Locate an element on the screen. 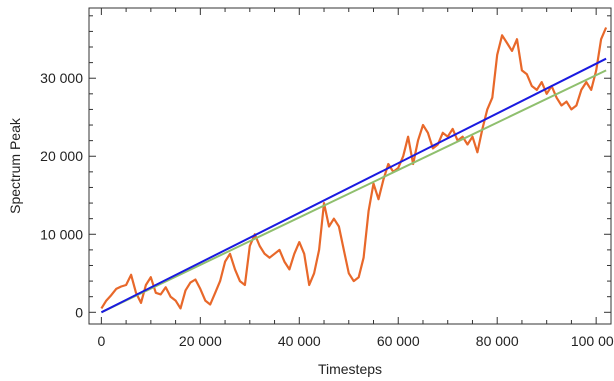 The image size is (614, 381). y-axis-label: Spectrum Peak is located at coordinates (15, 165).